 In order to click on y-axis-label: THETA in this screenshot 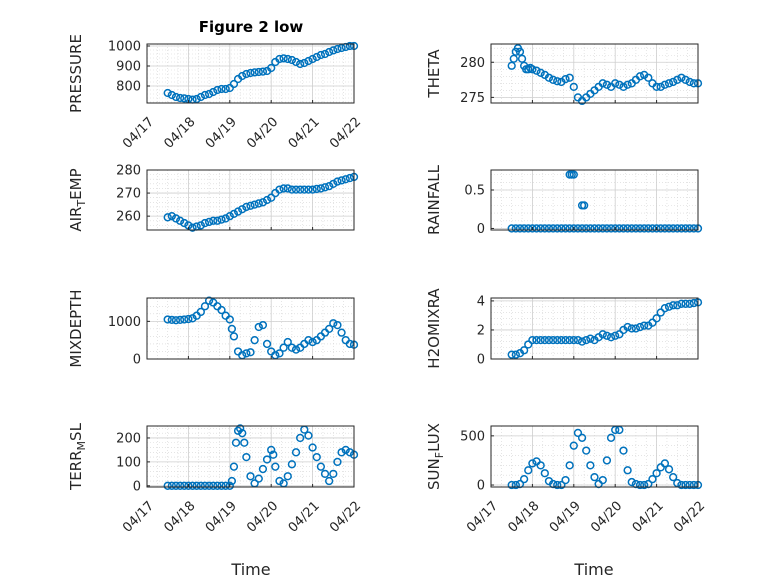, I will do `click(434, 74)`.